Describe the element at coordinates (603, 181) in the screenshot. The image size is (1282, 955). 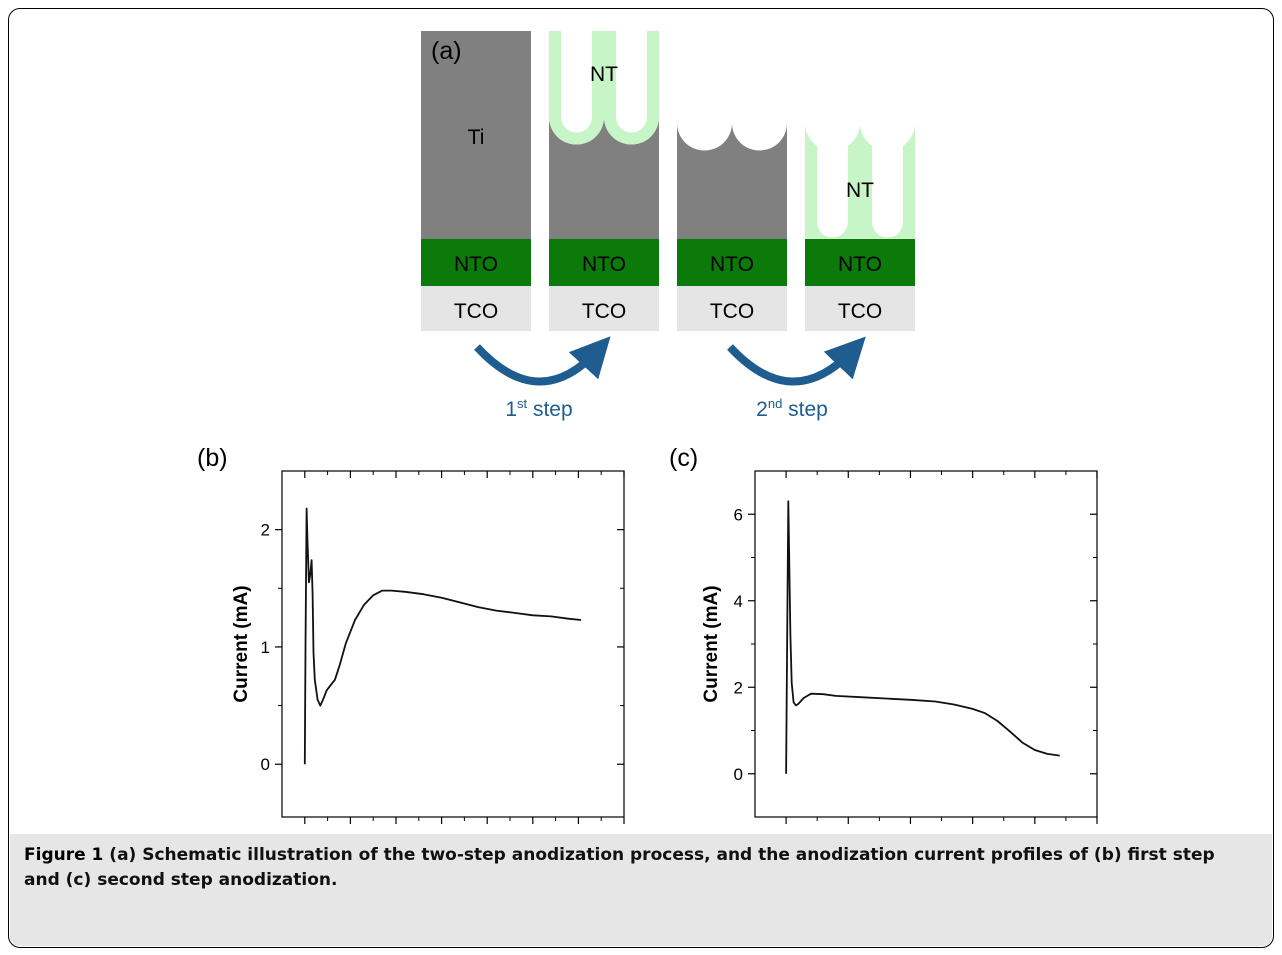
I see `column-nt-first: NT NTO TCO` at that location.